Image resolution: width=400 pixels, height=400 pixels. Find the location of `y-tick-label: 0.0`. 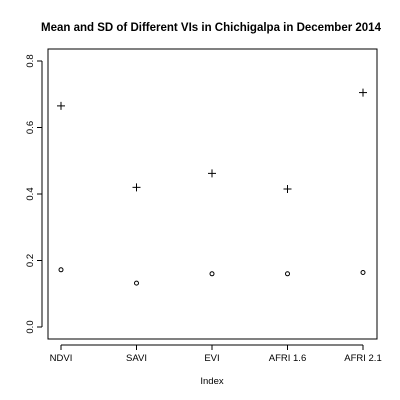

y-tick-label: 0.0 is located at coordinates (30, 326).